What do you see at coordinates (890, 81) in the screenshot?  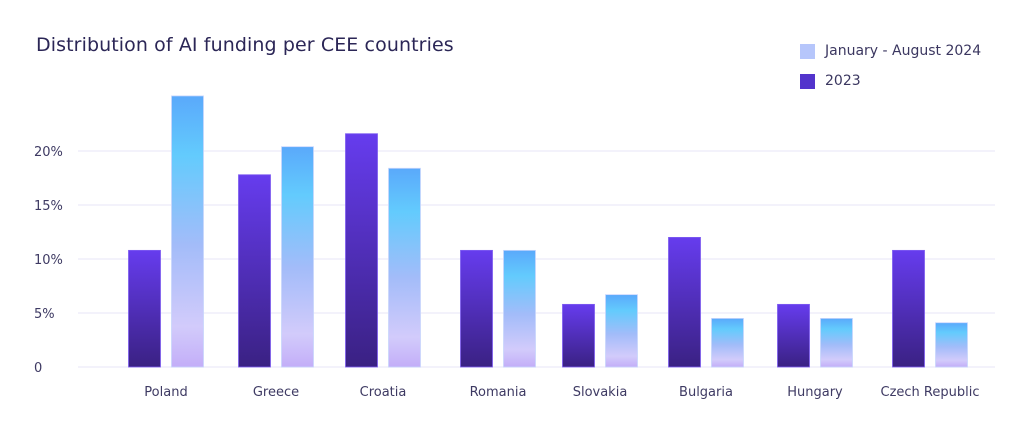 I see `legend-item-2023: 2023` at bounding box center [890, 81].